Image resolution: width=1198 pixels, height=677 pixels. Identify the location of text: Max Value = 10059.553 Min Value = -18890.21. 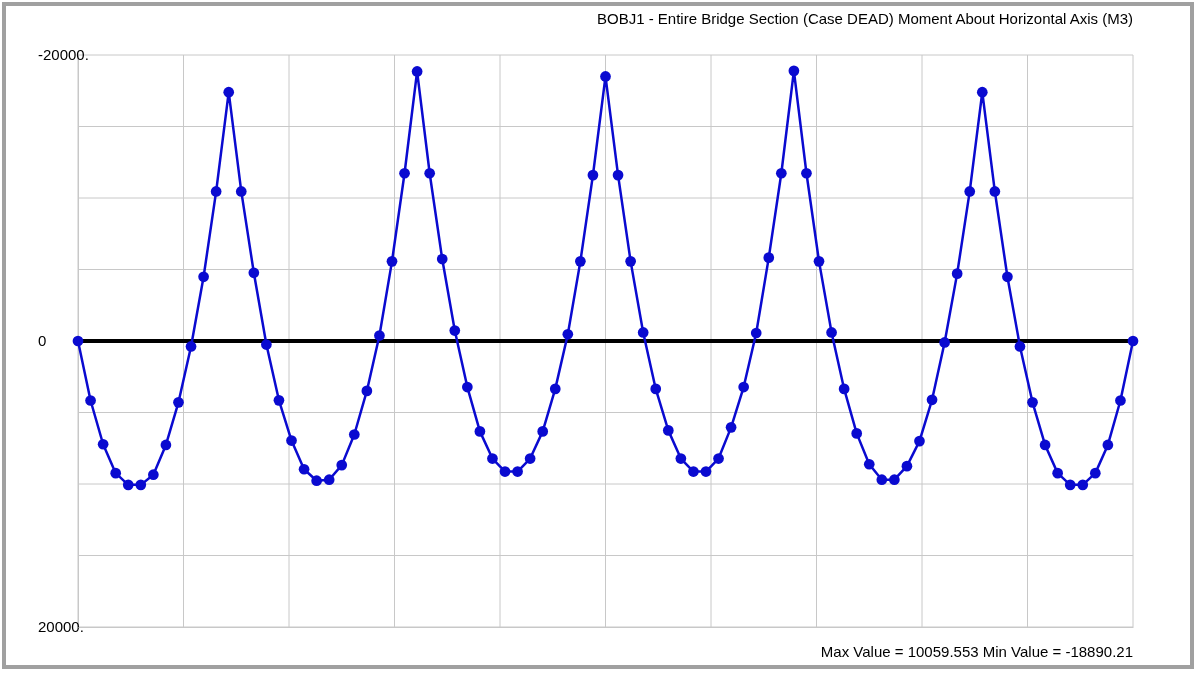
(976, 651).